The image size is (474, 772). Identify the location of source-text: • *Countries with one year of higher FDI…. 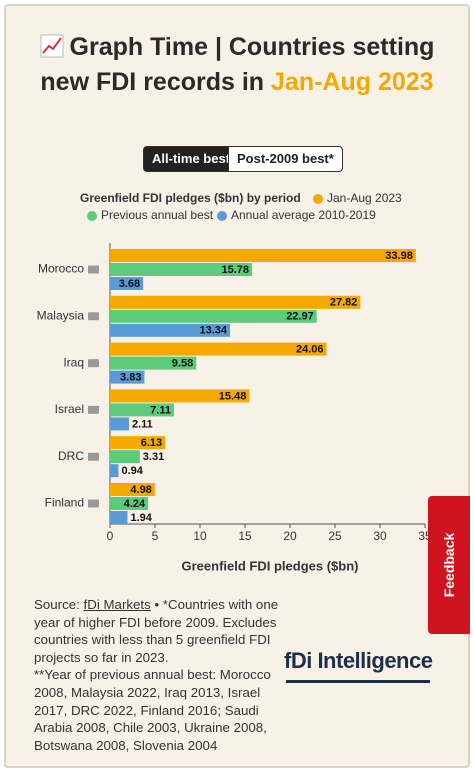
(156, 631).